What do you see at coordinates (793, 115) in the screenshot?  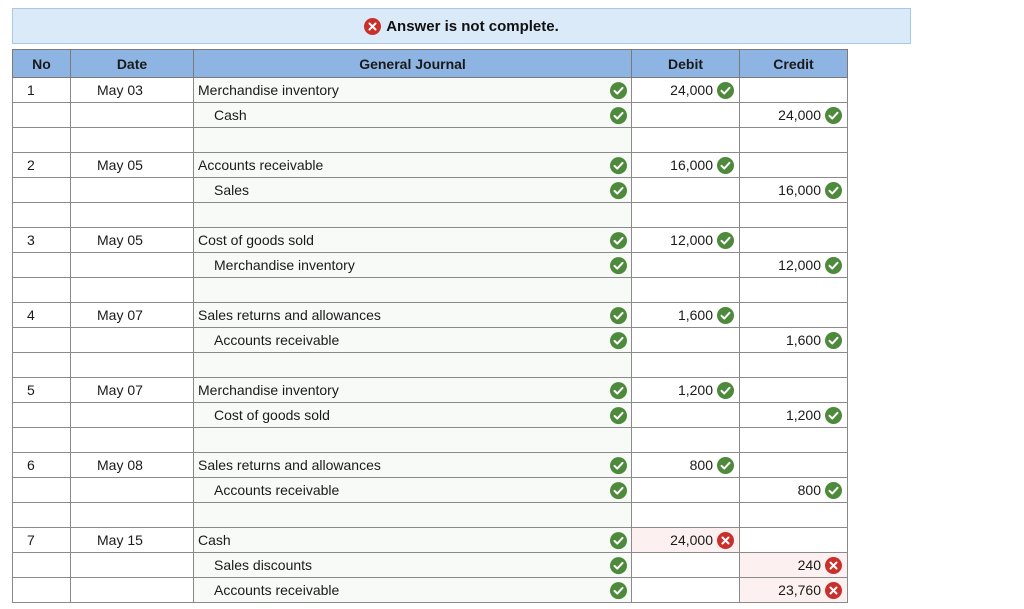 I see `credit-input: 24,000` at bounding box center [793, 115].